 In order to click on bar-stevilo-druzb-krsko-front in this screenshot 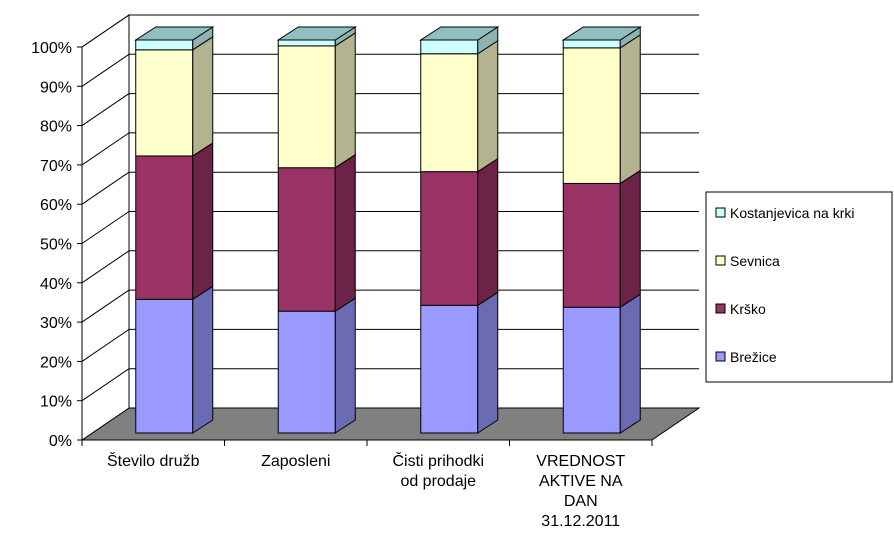, I will do `click(164, 227)`.